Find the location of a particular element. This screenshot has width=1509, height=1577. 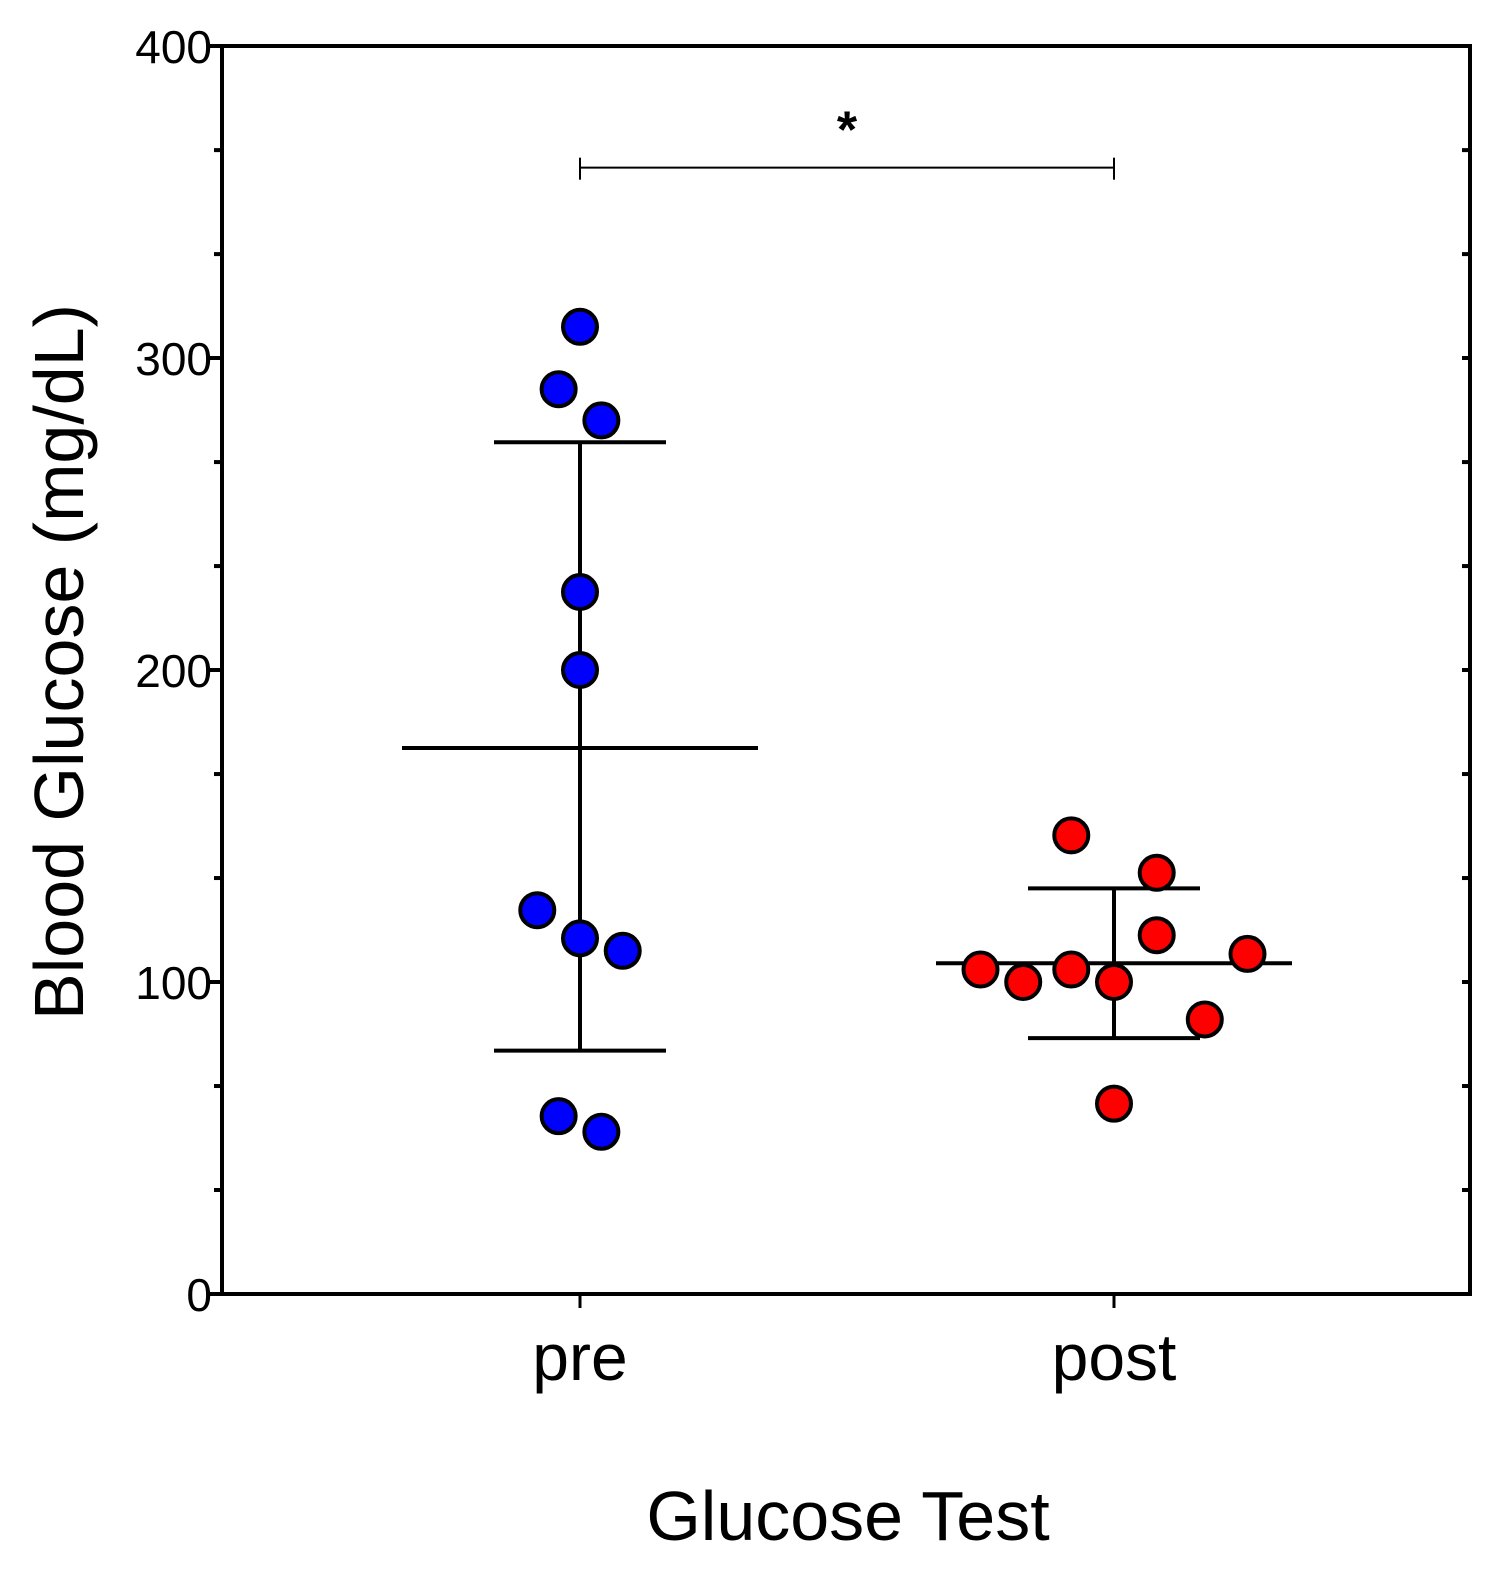

x-axis-title: Glucose Test is located at coordinates (847, 1516).